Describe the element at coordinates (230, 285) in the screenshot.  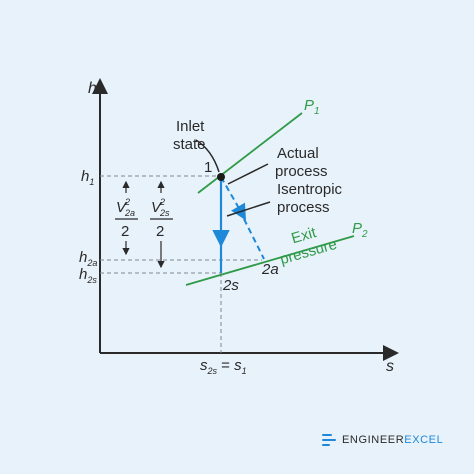
I see `point-2s-label: 2s` at that location.